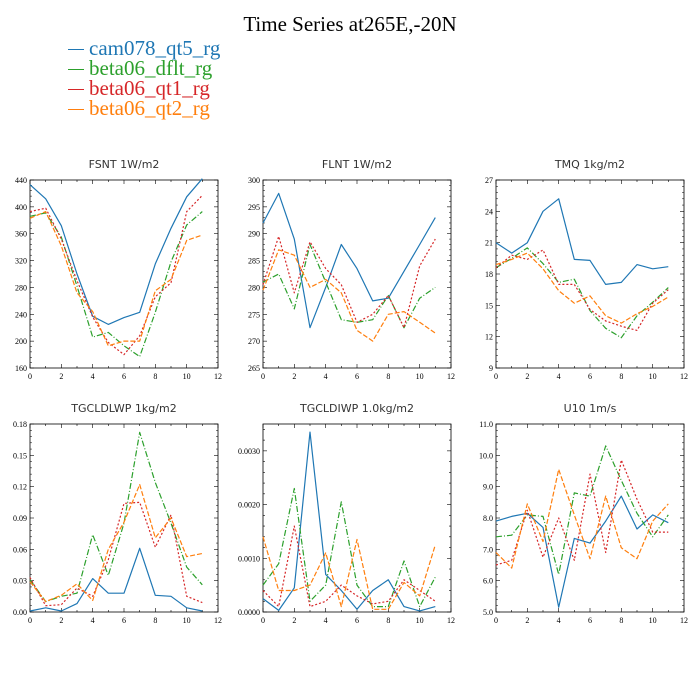 This screenshot has width=700, height=700. I want to click on y-tick-label: 27, so click(489, 180).